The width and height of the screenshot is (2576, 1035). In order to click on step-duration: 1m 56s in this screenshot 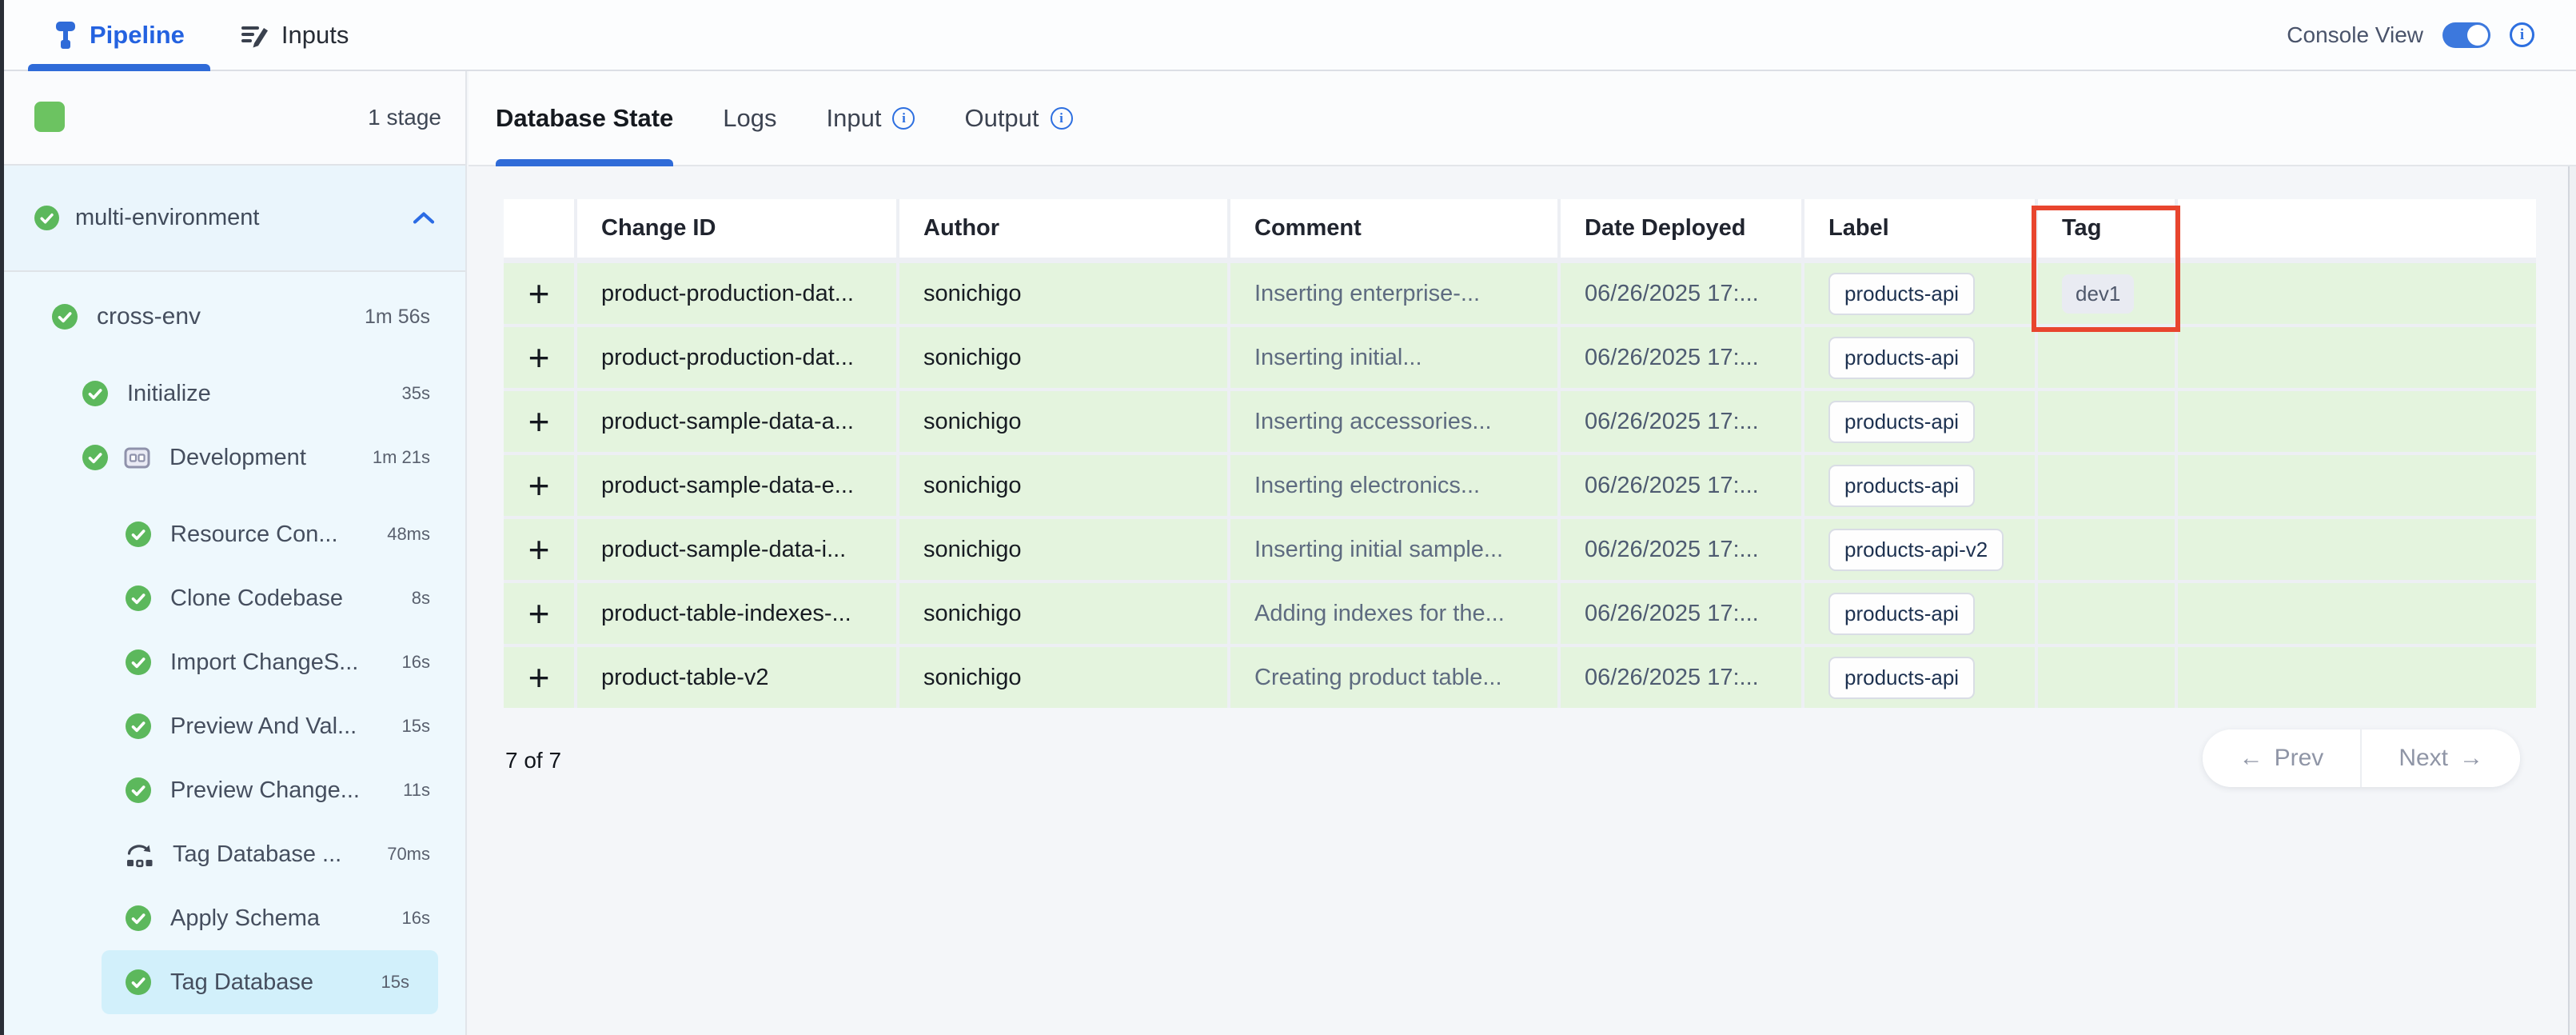, I will do `click(397, 316)`.